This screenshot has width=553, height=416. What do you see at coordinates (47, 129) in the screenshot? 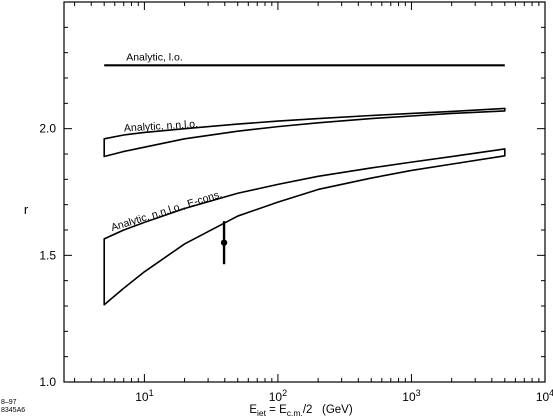
I see `y-tick-label: 2.0` at bounding box center [47, 129].